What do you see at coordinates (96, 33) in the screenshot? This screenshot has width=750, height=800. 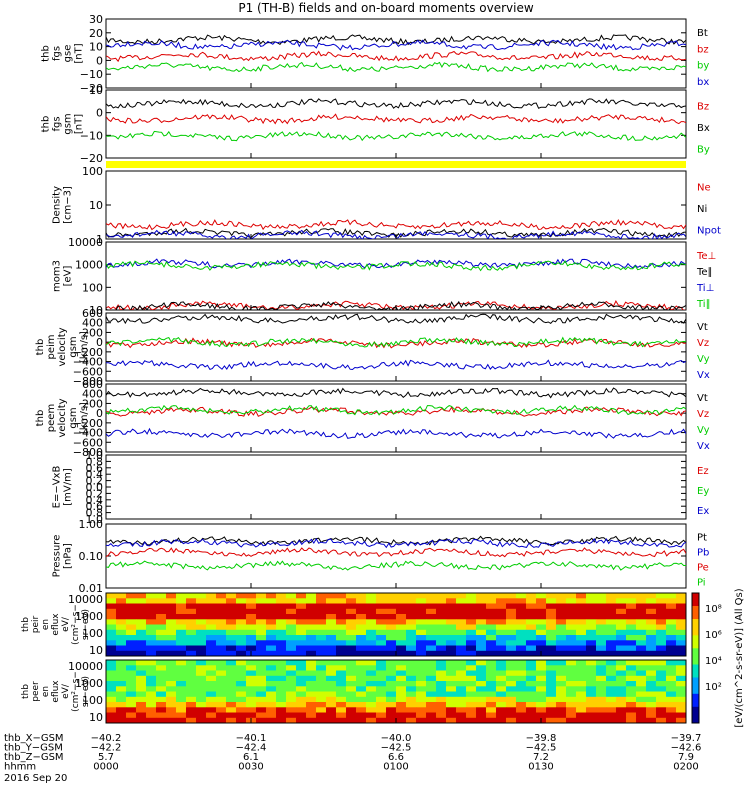 I see `y-tick-label: 20` at bounding box center [96, 33].